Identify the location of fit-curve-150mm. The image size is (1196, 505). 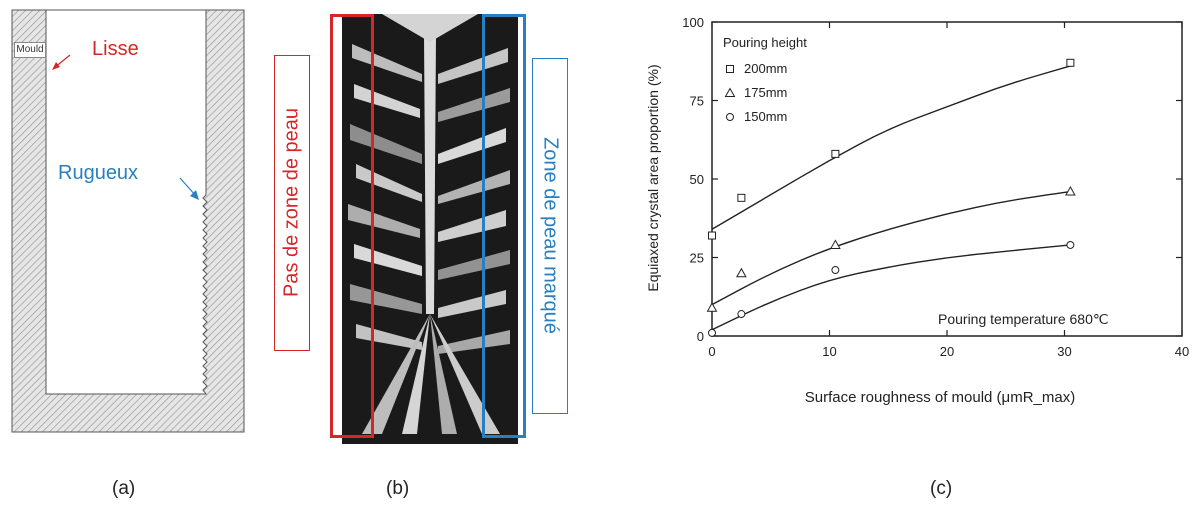
(891, 287).